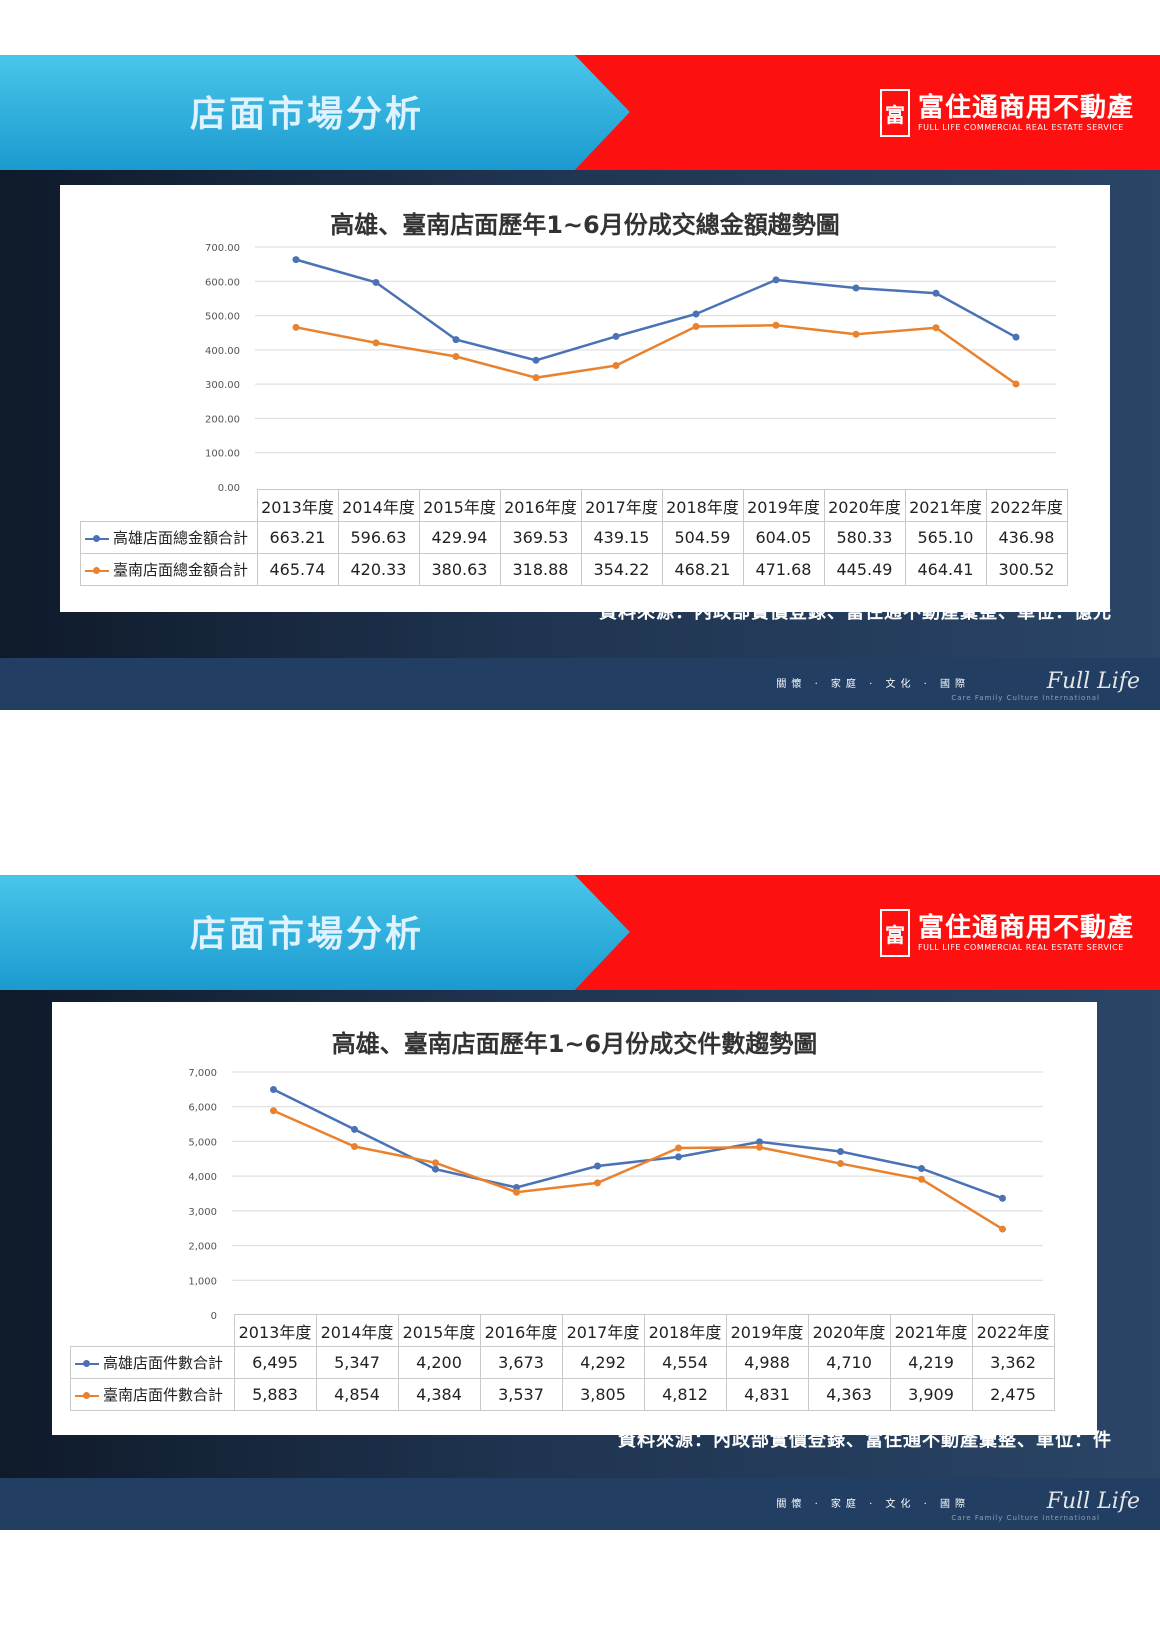 The height and width of the screenshot is (1640, 1160). Describe the element at coordinates (603, 1362) in the screenshot. I see `data-label: 4,292` at that location.